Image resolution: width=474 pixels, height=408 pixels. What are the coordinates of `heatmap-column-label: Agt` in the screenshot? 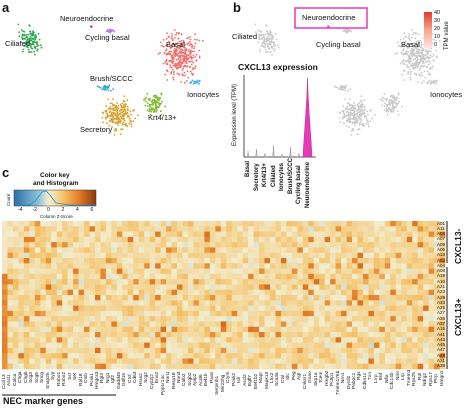 It's located at (300, 376).